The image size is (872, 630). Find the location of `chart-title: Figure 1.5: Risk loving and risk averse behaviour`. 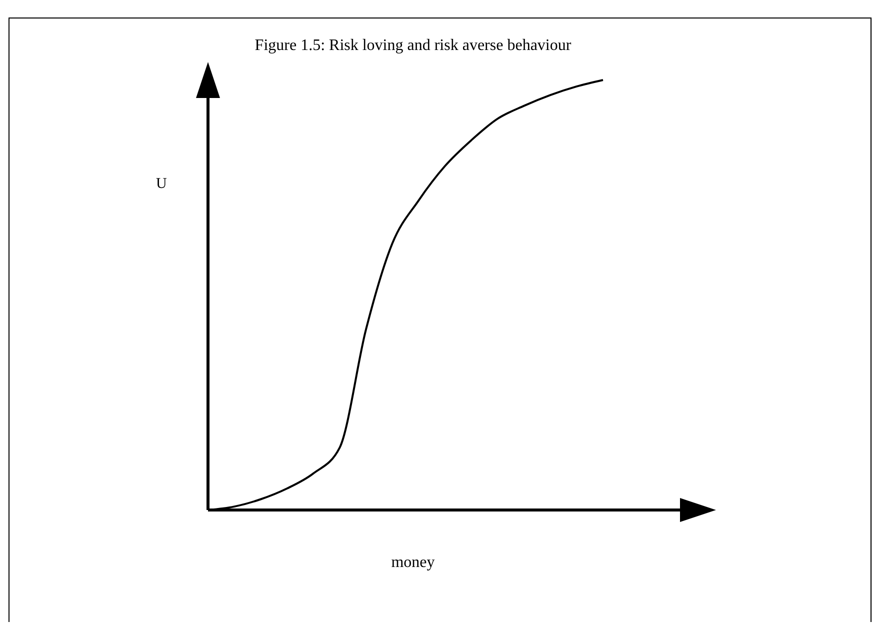

chart-title: Figure 1.5: Risk loving and risk averse behaviour is located at coordinates (413, 45).